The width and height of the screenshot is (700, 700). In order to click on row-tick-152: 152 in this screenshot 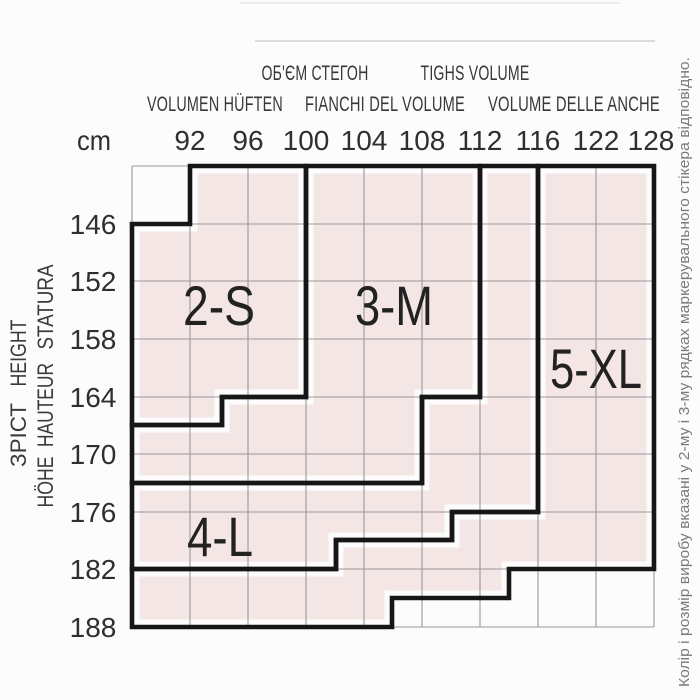, I will do `click(93, 281)`.